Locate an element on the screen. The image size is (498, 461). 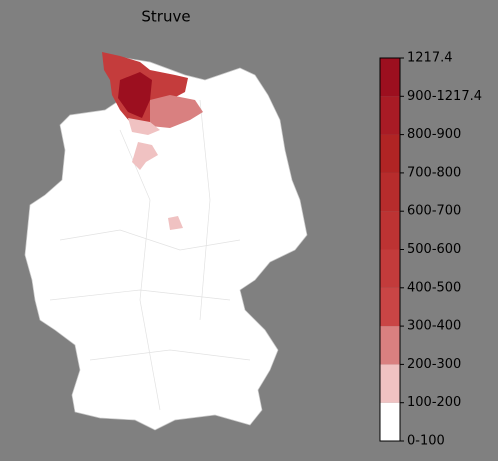
region-north-core is located at coordinates (135, 95).